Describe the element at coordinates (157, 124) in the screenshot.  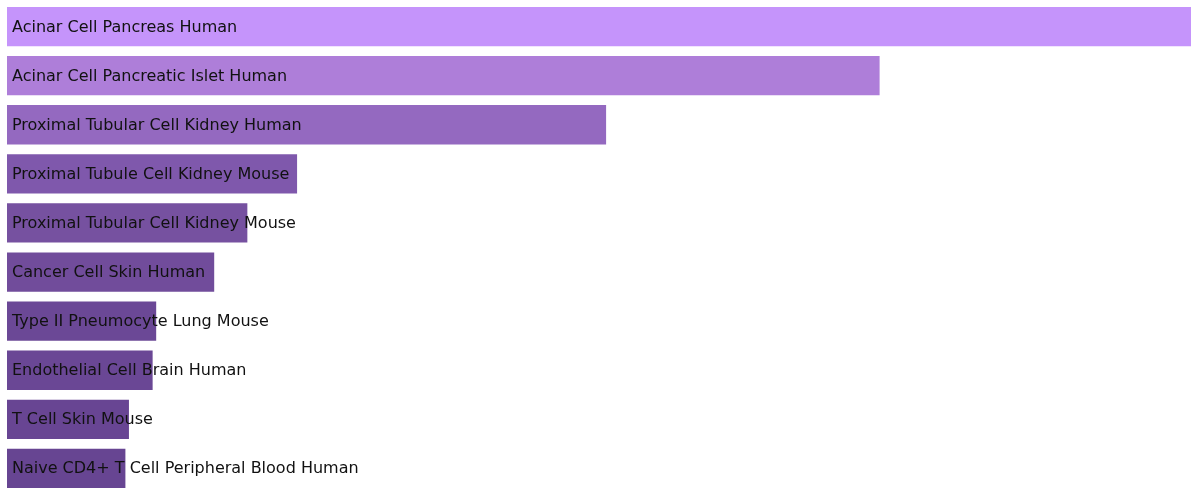
I see `y-tick-label: Proximal Tubular Cell Kidney Human` at that location.